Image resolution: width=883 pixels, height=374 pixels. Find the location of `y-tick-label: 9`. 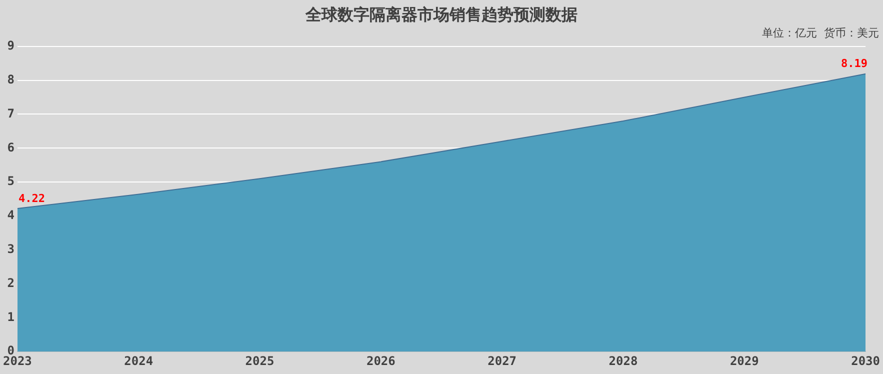

y-tick-label: 9 is located at coordinates (10, 45).